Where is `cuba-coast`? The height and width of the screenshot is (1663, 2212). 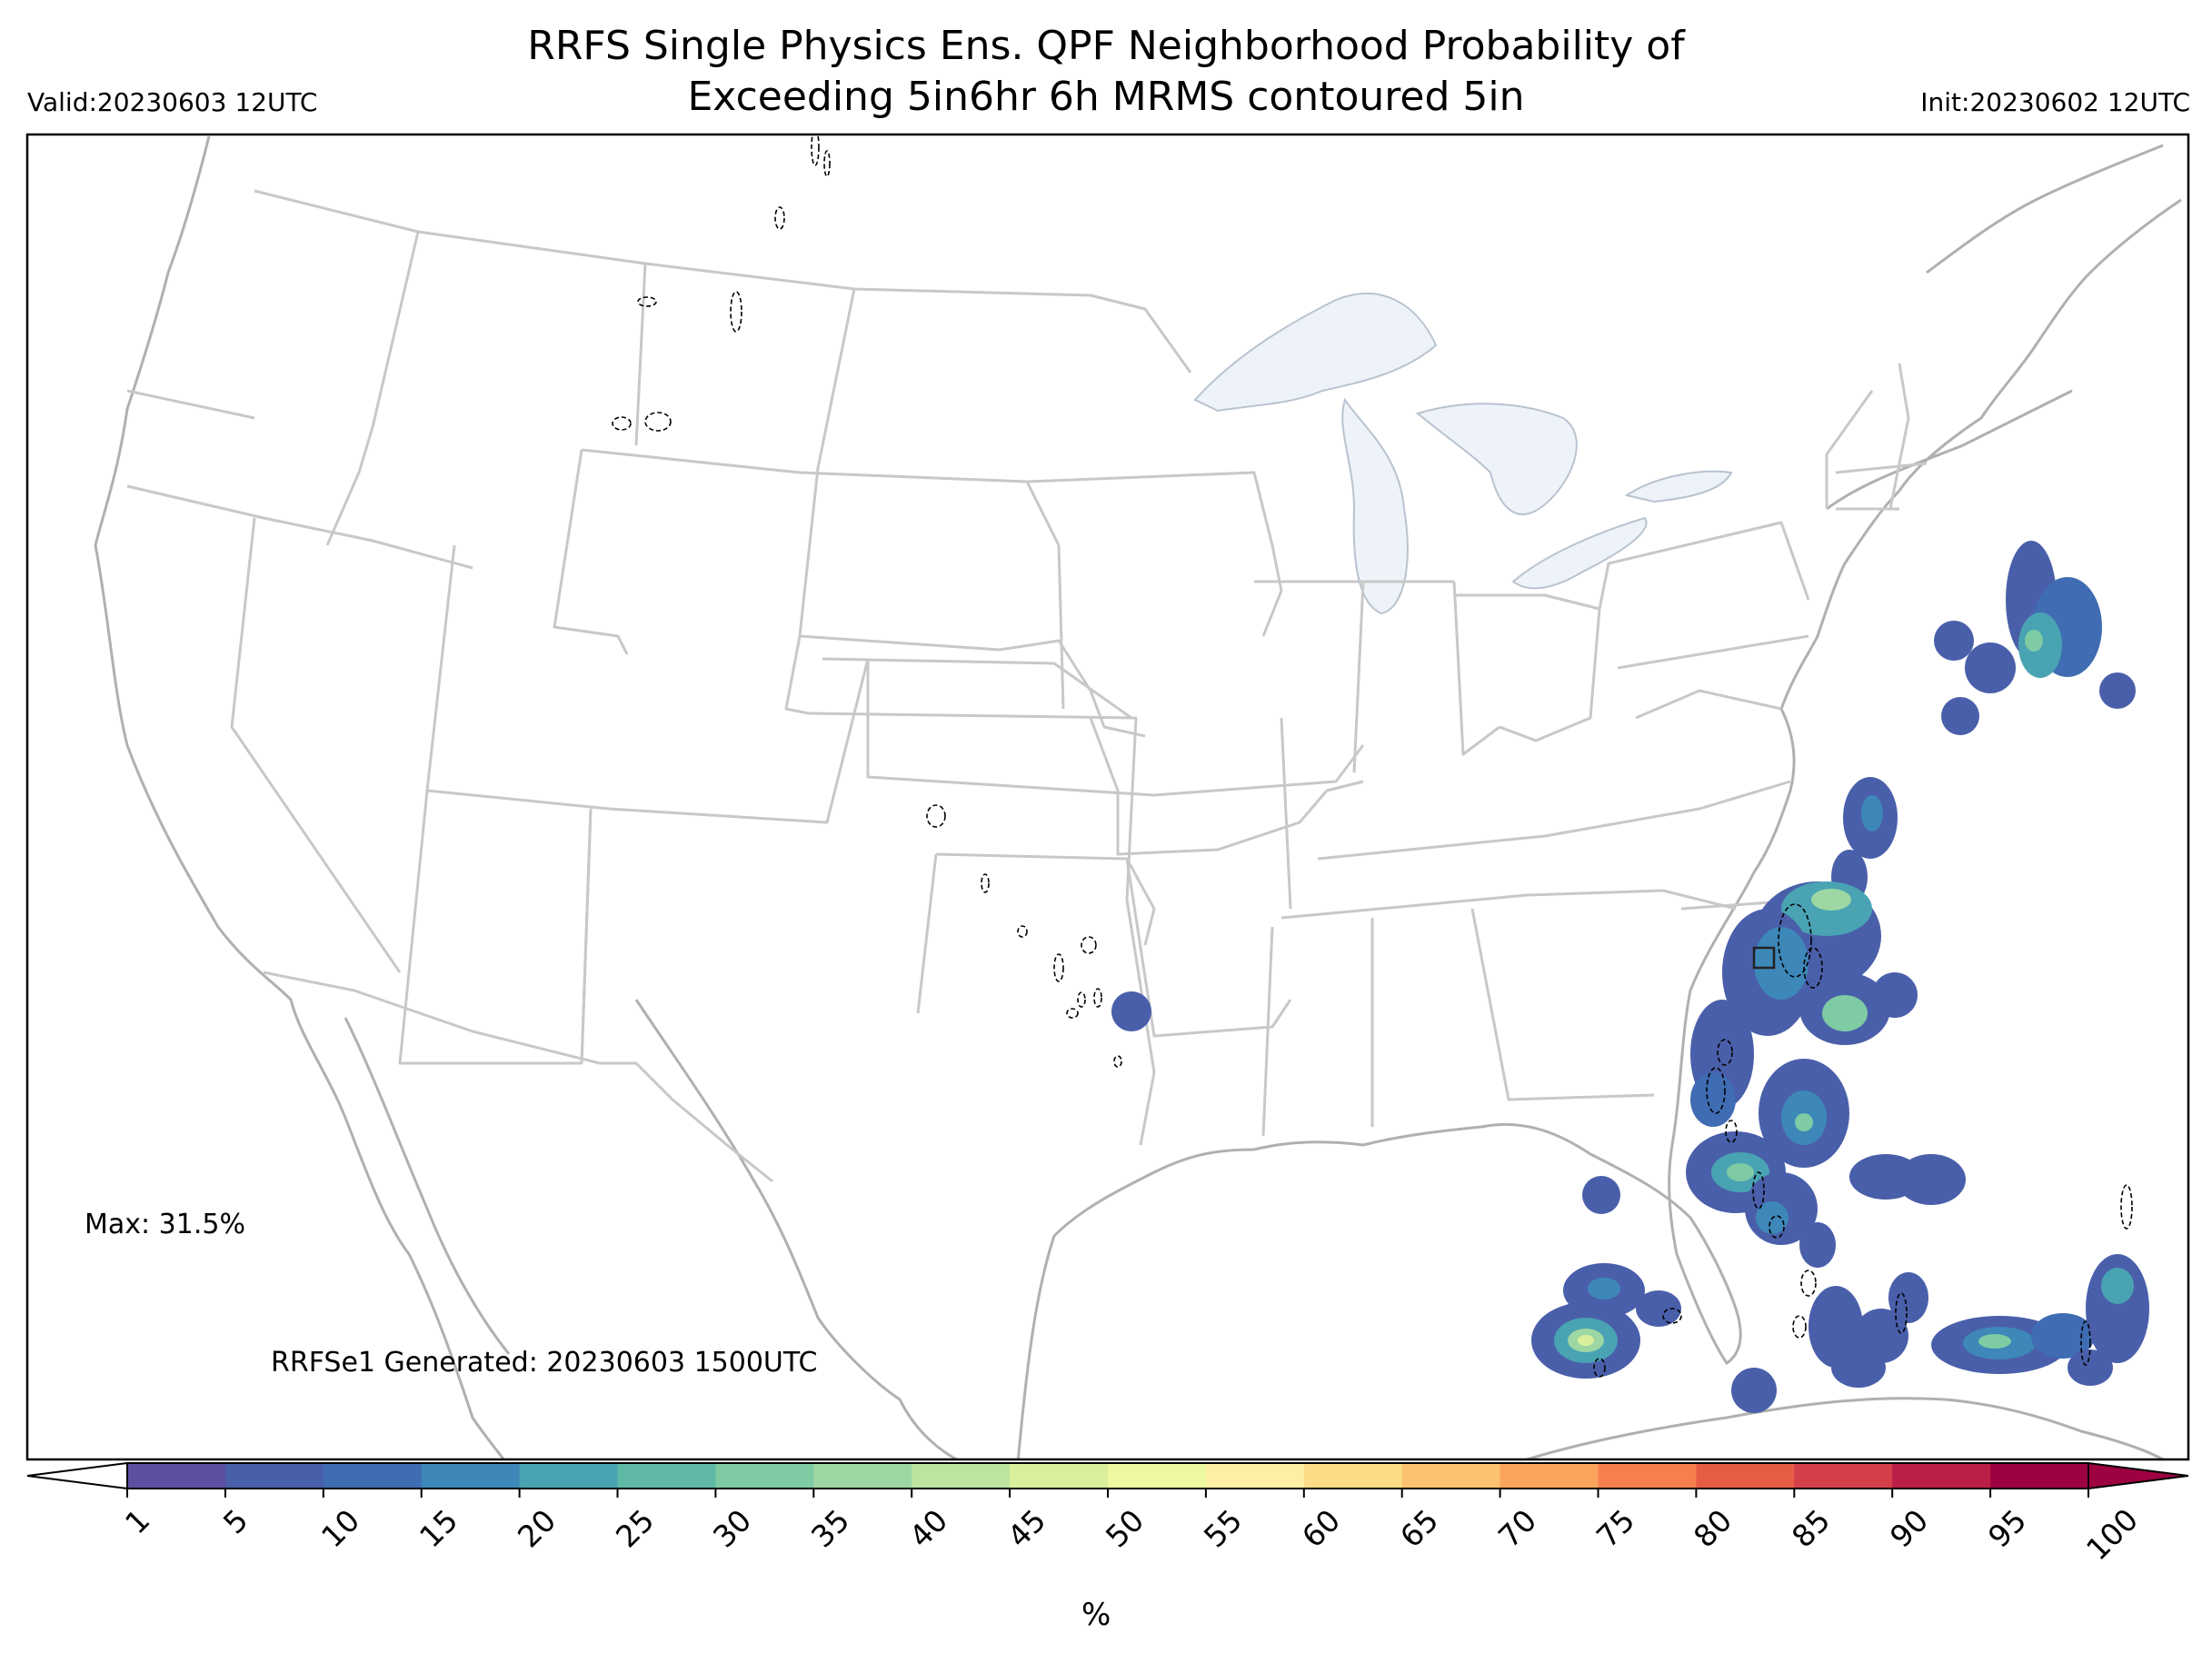
cuba-coast is located at coordinates (1845, 1428).